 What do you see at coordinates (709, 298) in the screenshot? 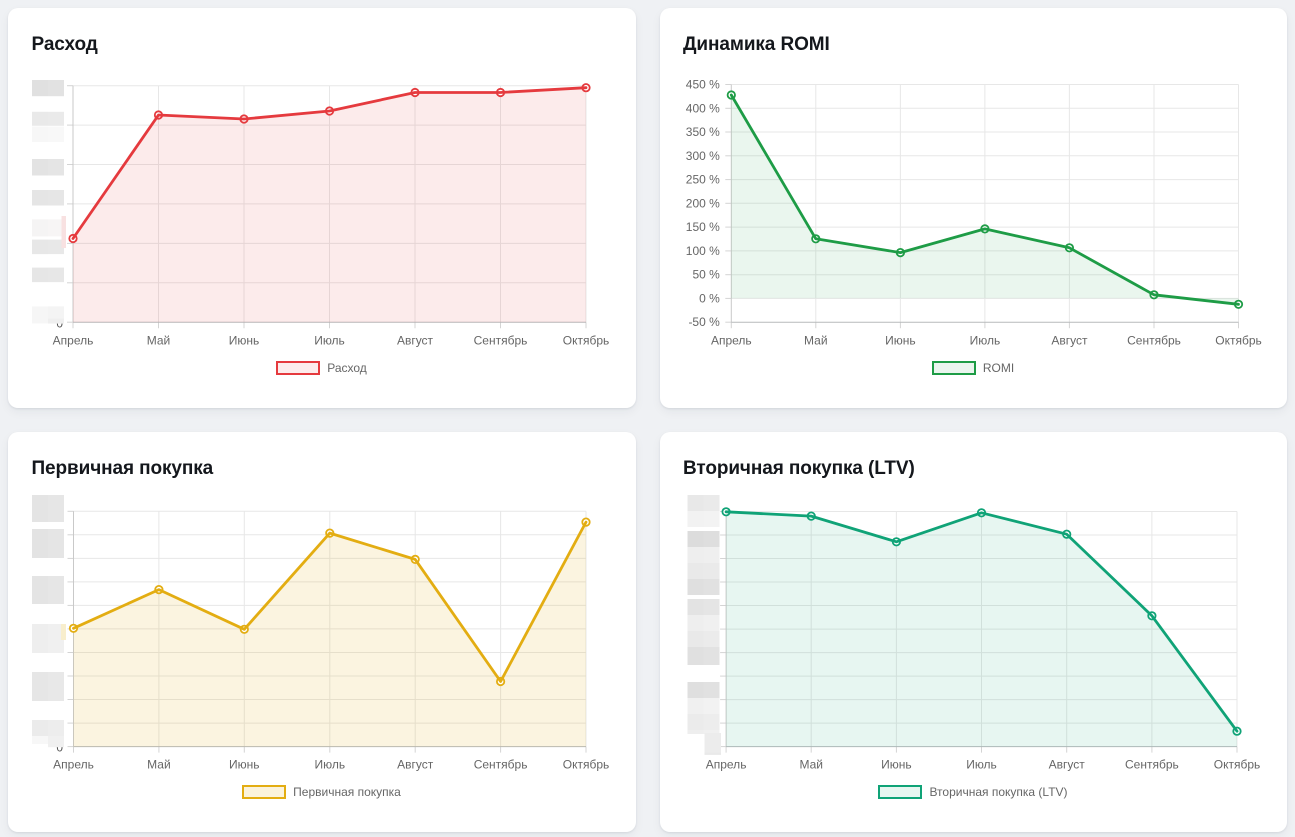
I see `svg-text: 0 %` at bounding box center [709, 298].